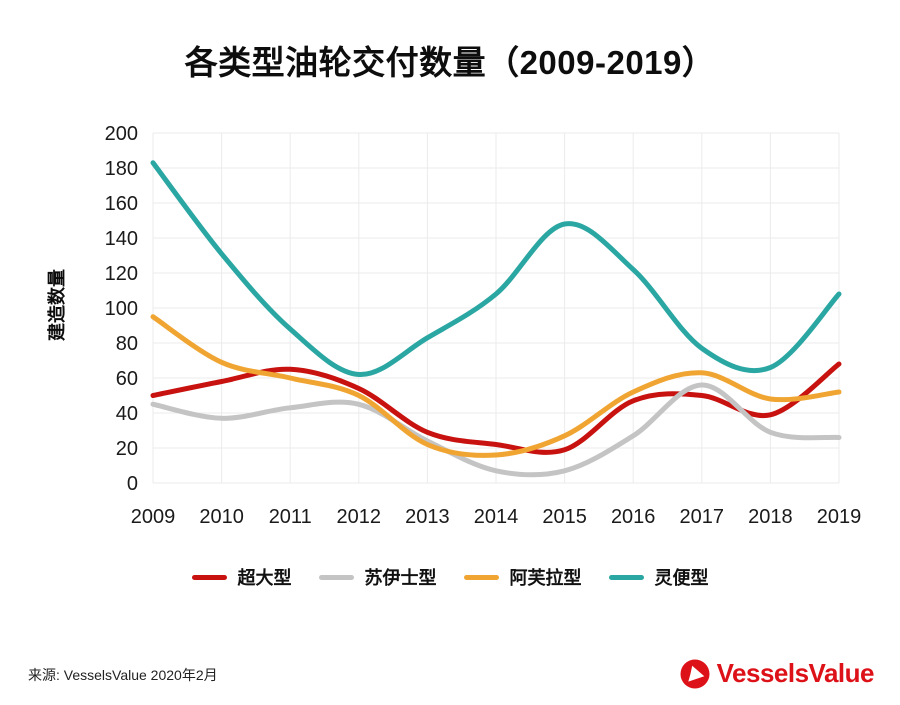  I want to click on chart-title: 各类型油轮交付数量（2009-2019）, so click(450, 62).